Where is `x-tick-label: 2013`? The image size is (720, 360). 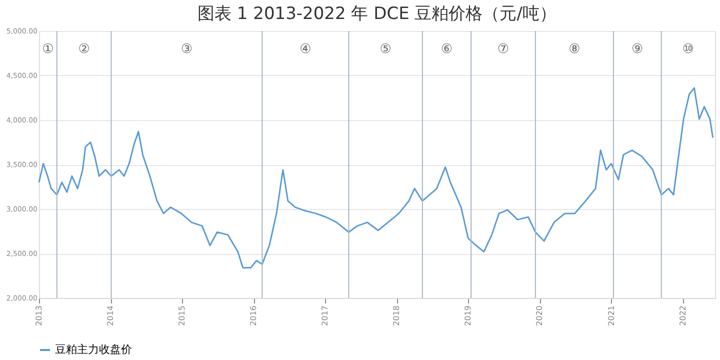 x-tick-label: 2013 is located at coordinates (39, 316).